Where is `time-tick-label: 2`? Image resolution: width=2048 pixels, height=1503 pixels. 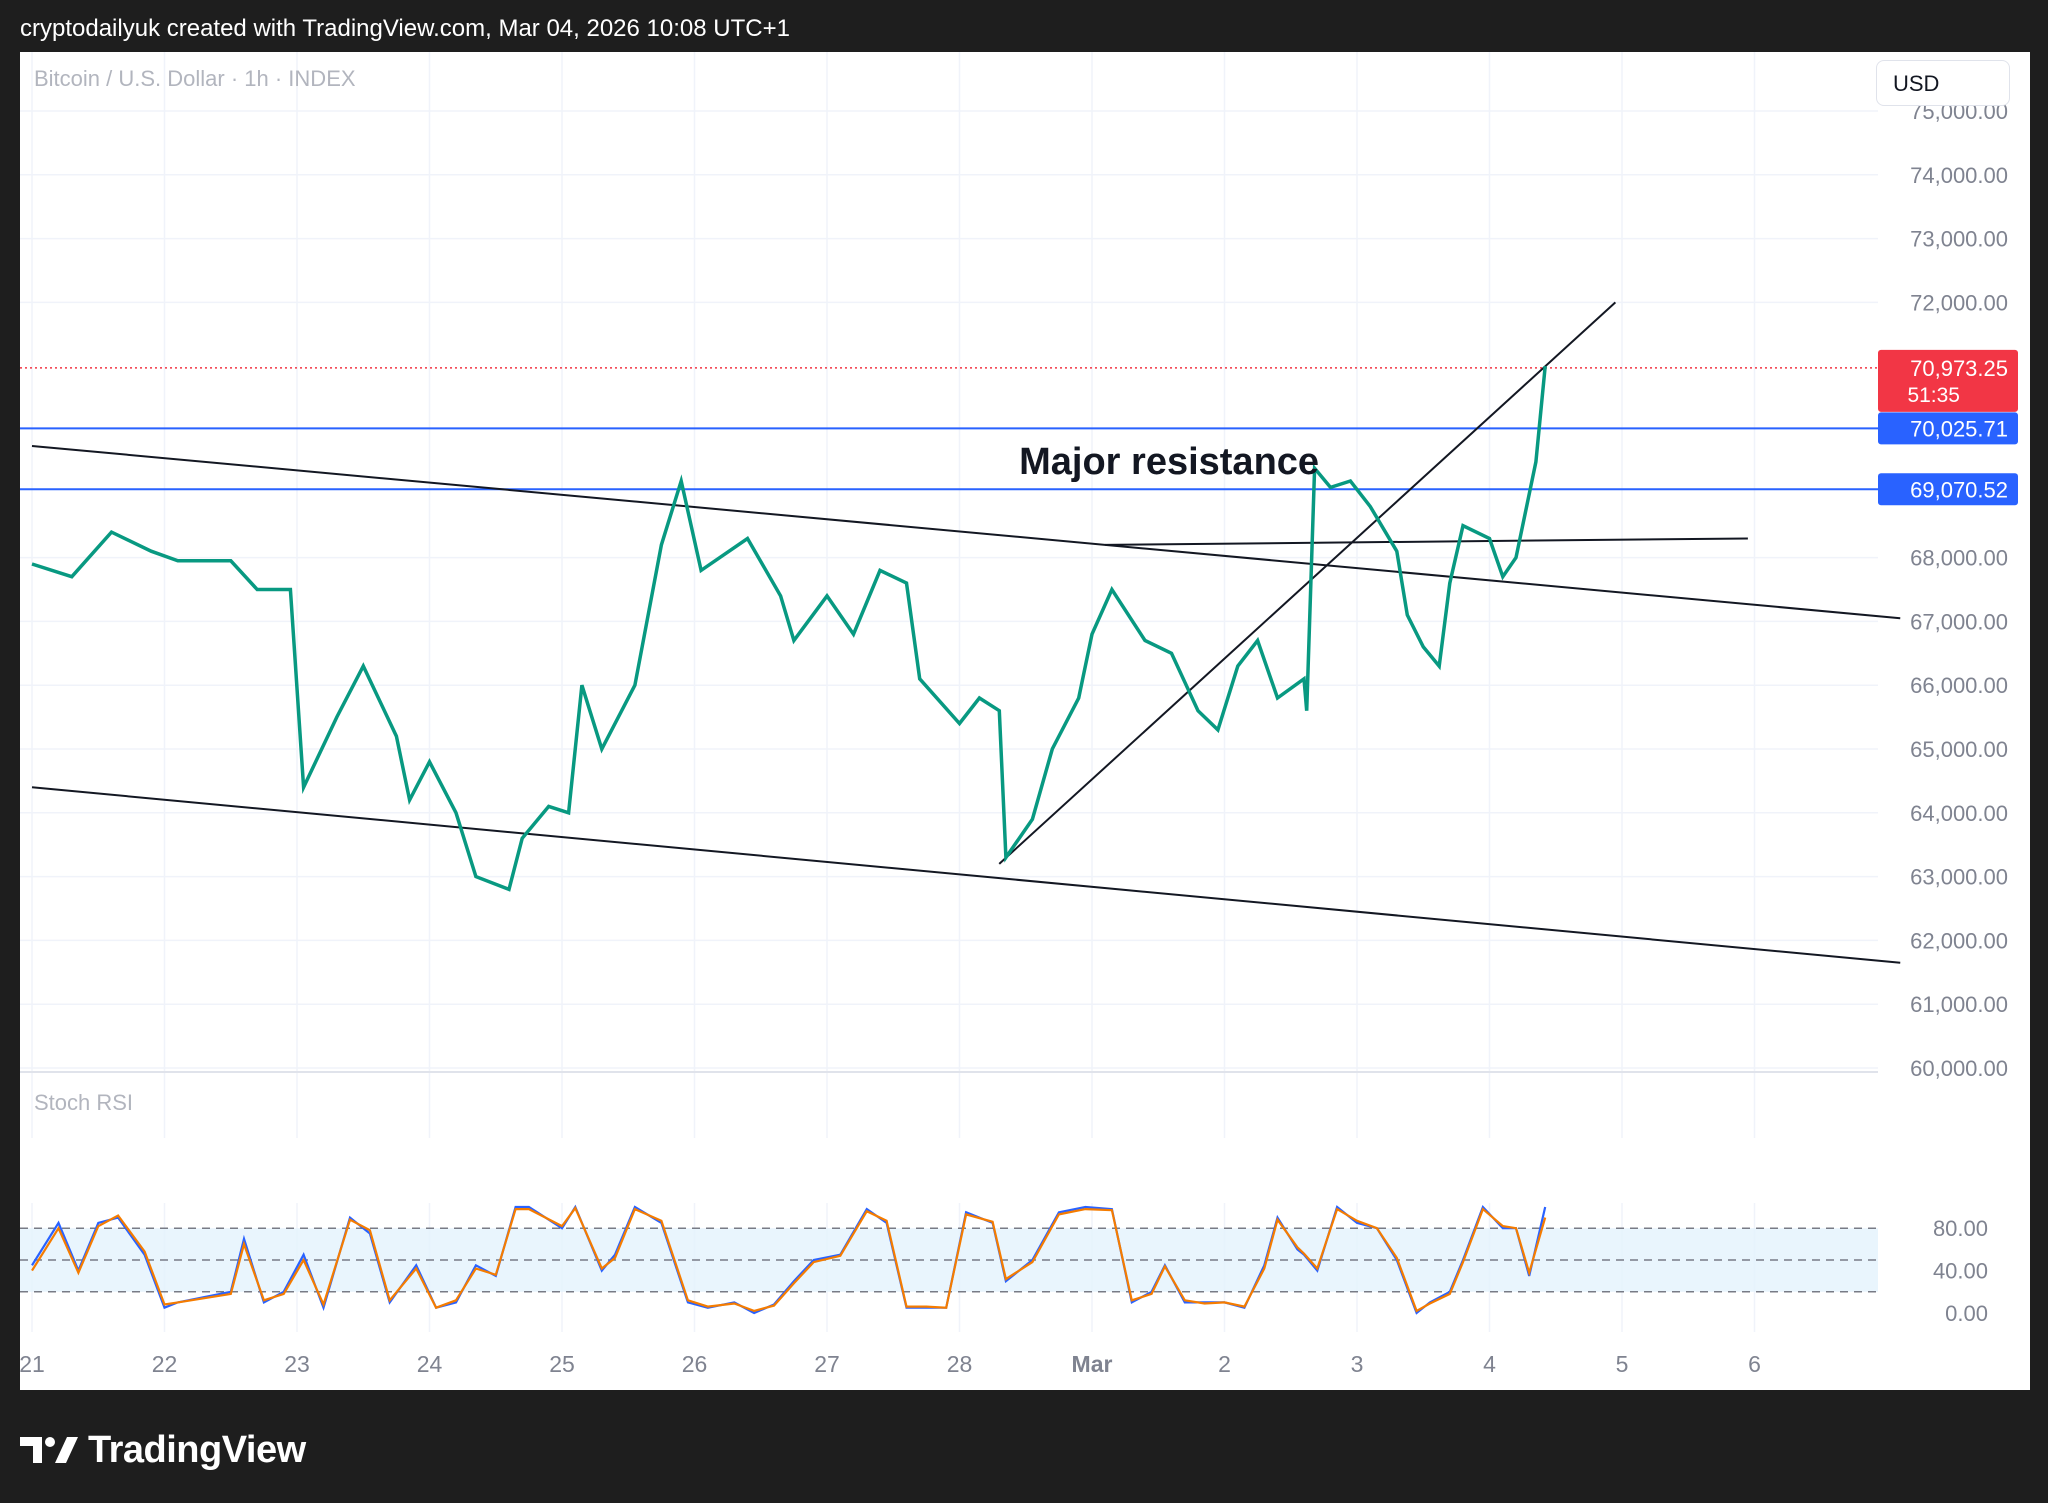 time-tick-label: 2 is located at coordinates (1224, 1364).